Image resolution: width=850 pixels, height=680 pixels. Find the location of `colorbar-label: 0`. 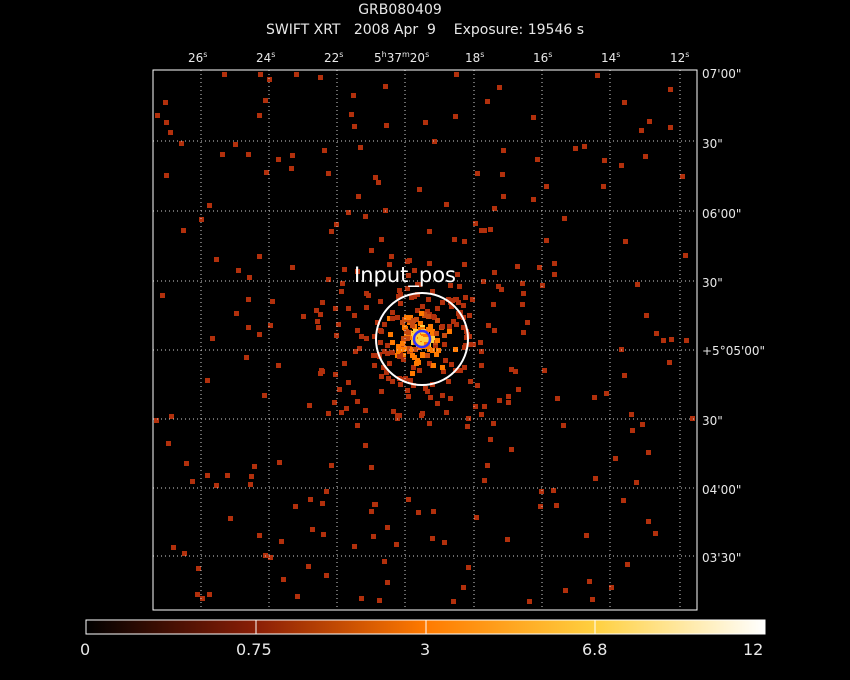

colorbar-label: 0 is located at coordinates (85, 649).